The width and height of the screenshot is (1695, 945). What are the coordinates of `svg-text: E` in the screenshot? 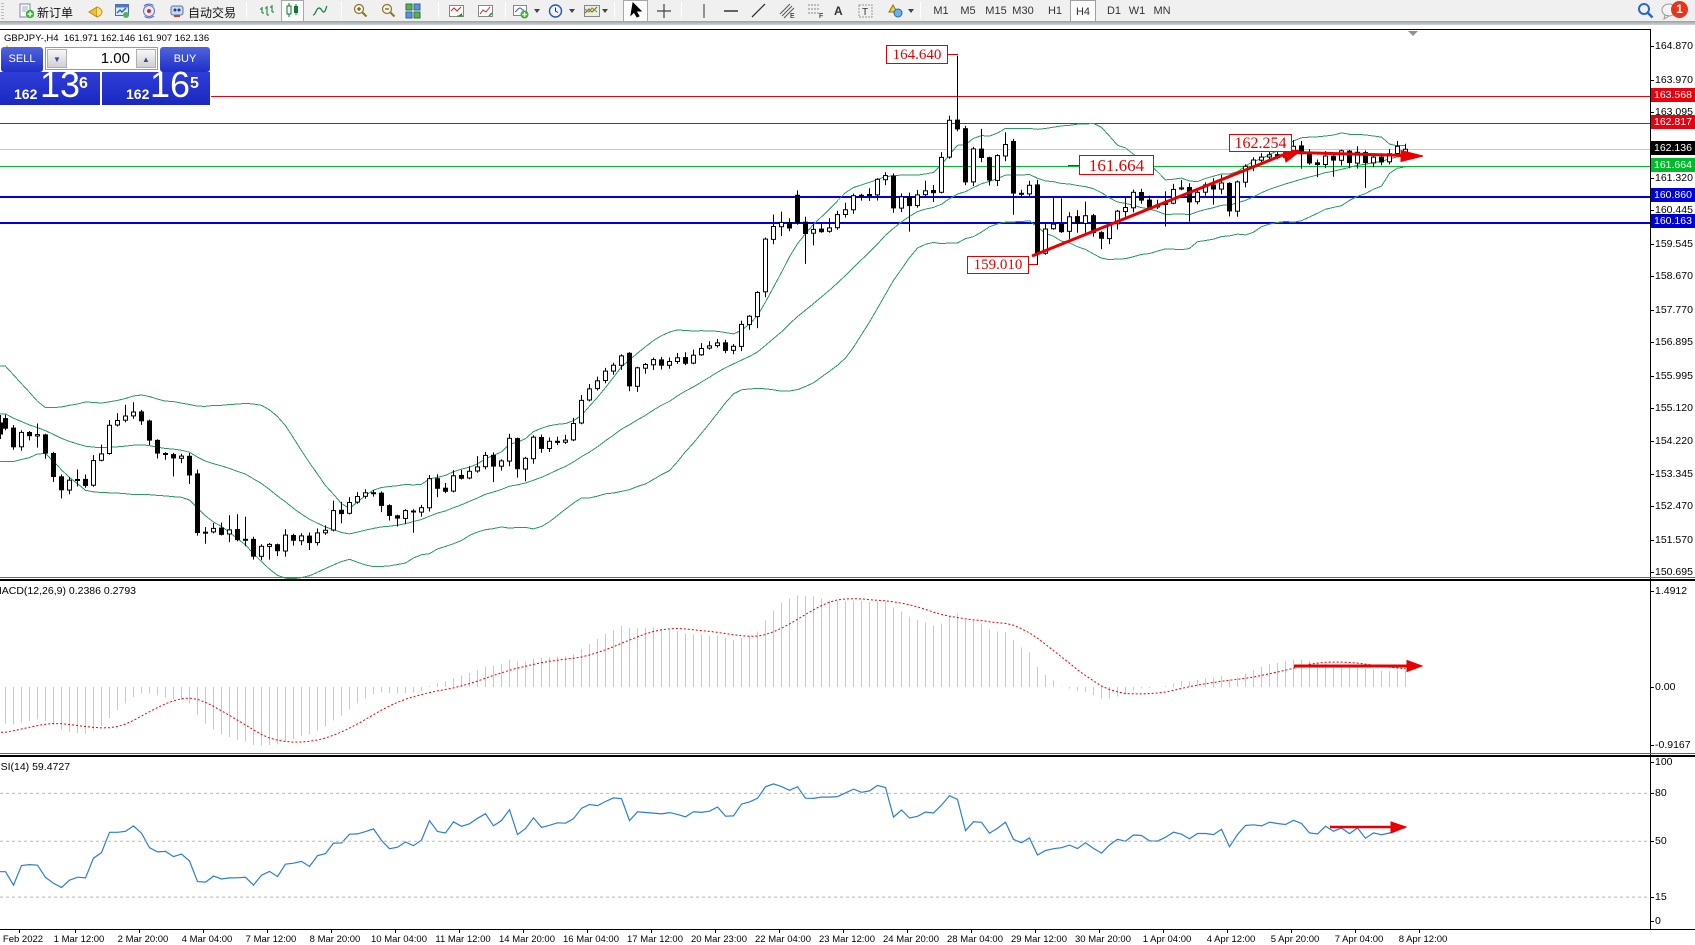 It's located at (792, 16).